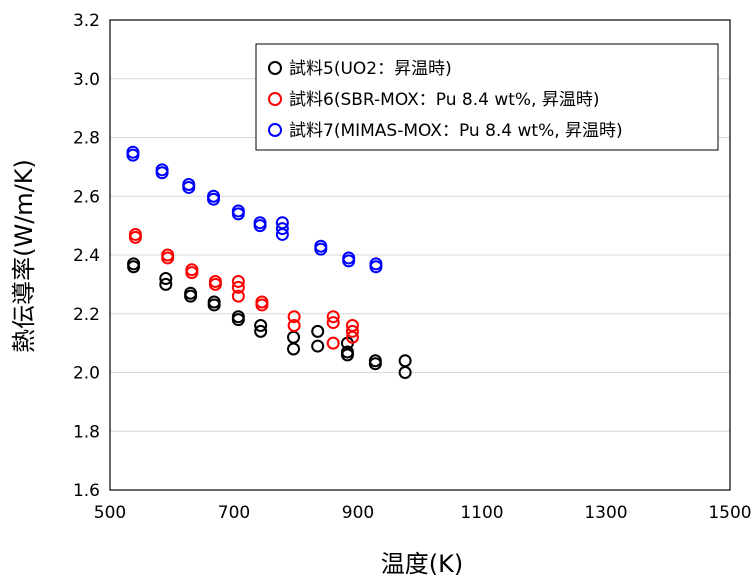  Describe the element at coordinates (481, 513) in the screenshot. I see `x-tick-label: 1100` at that location.